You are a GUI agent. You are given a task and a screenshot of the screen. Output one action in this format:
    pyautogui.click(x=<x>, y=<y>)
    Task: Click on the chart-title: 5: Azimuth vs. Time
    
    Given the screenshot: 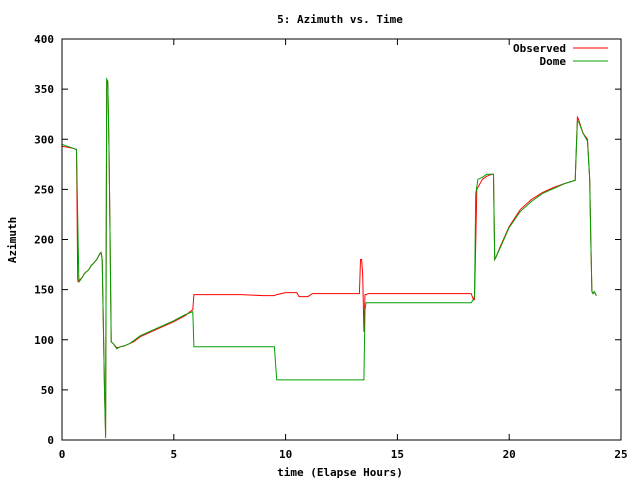 What is the action you would take?
    pyautogui.click(x=340, y=19)
    